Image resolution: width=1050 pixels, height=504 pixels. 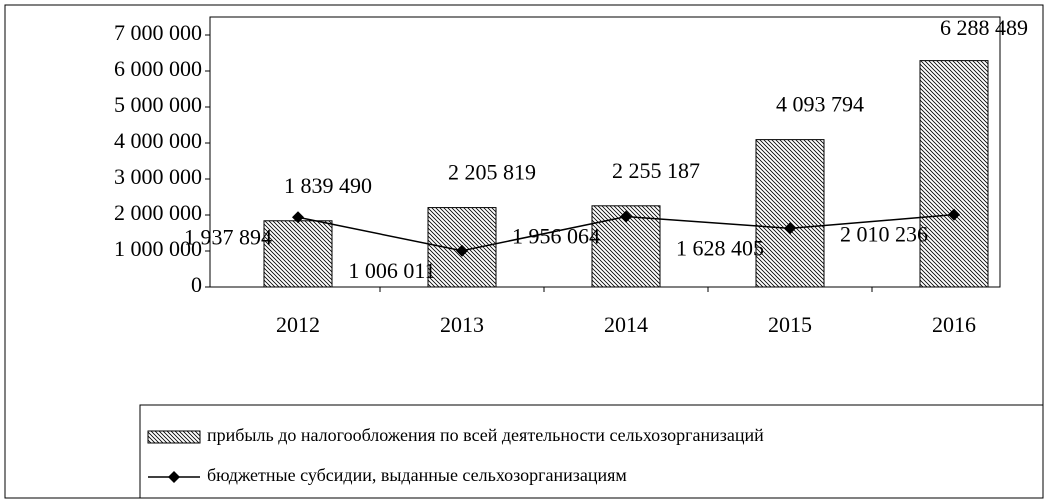 What do you see at coordinates (158, 248) in the screenshot?
I see `y-tick-label: 1 000 000` at bounding box center [158, 248].